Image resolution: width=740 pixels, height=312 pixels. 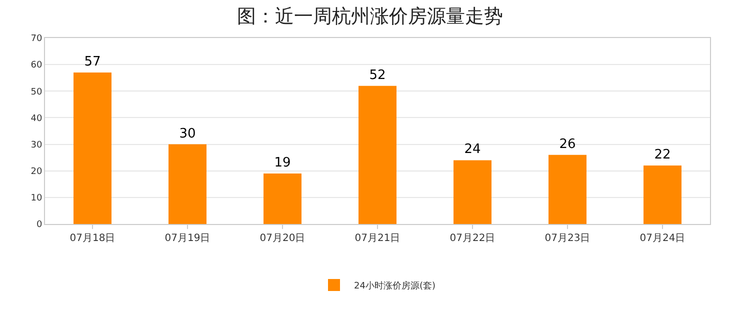 I want to click on data-label: 26, so click(x=567, y=144).